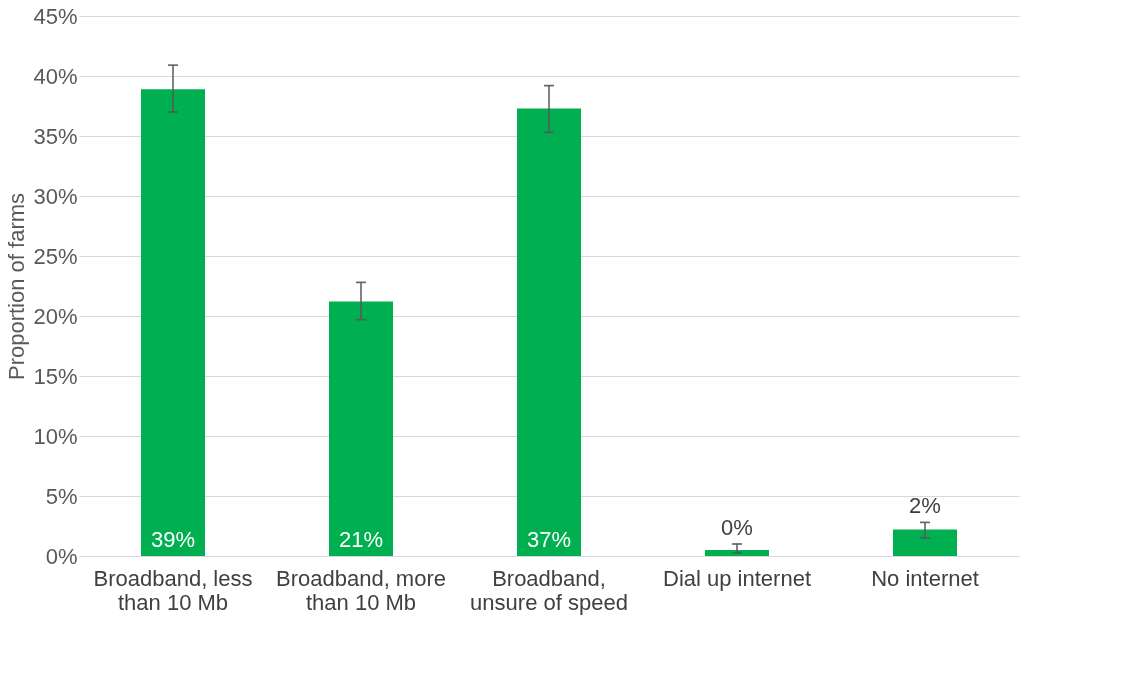 The height and width of the screenshot is (697, 1127). I want to click on x-tick-label: Broadband, more than 10 Mb, so click(361, 590).